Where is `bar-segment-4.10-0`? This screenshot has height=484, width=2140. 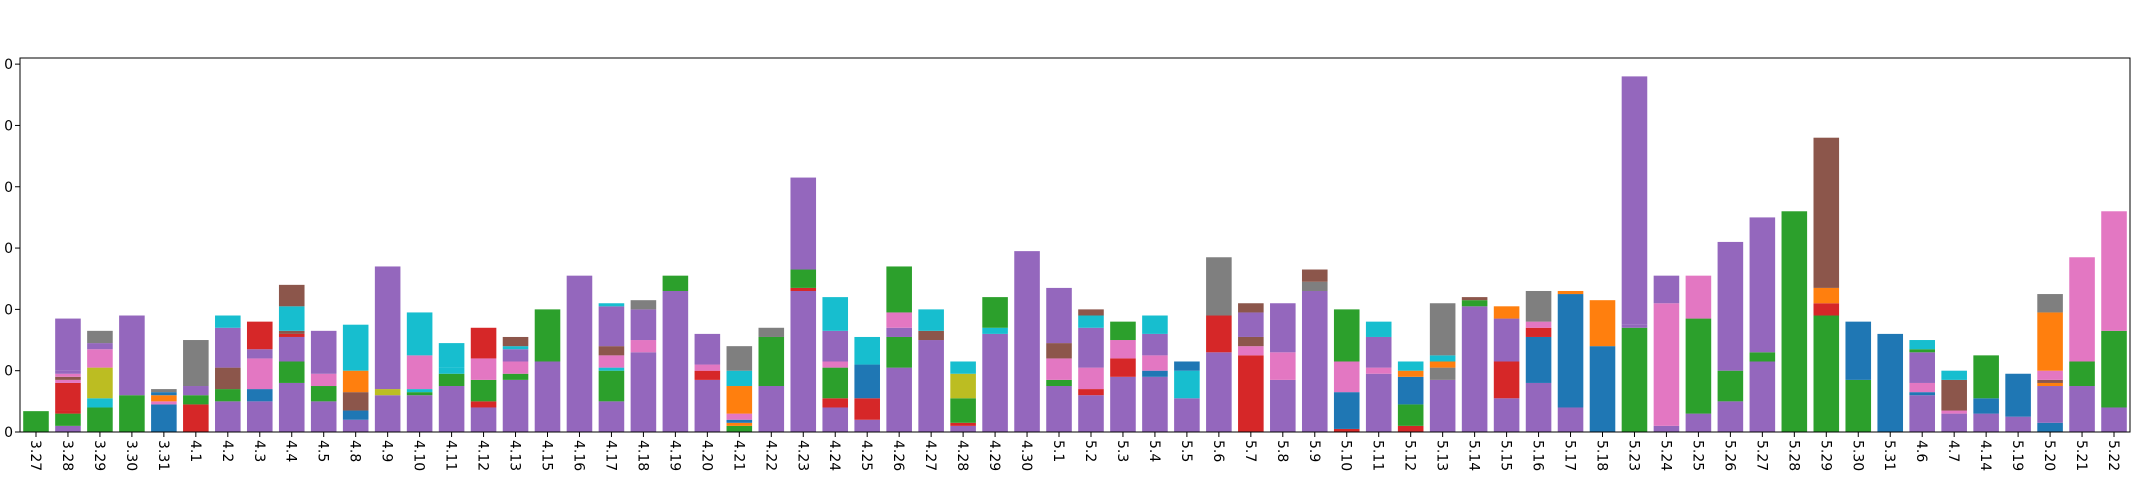
bar-segment-4.10-0 is located at coordinates (419, 413).